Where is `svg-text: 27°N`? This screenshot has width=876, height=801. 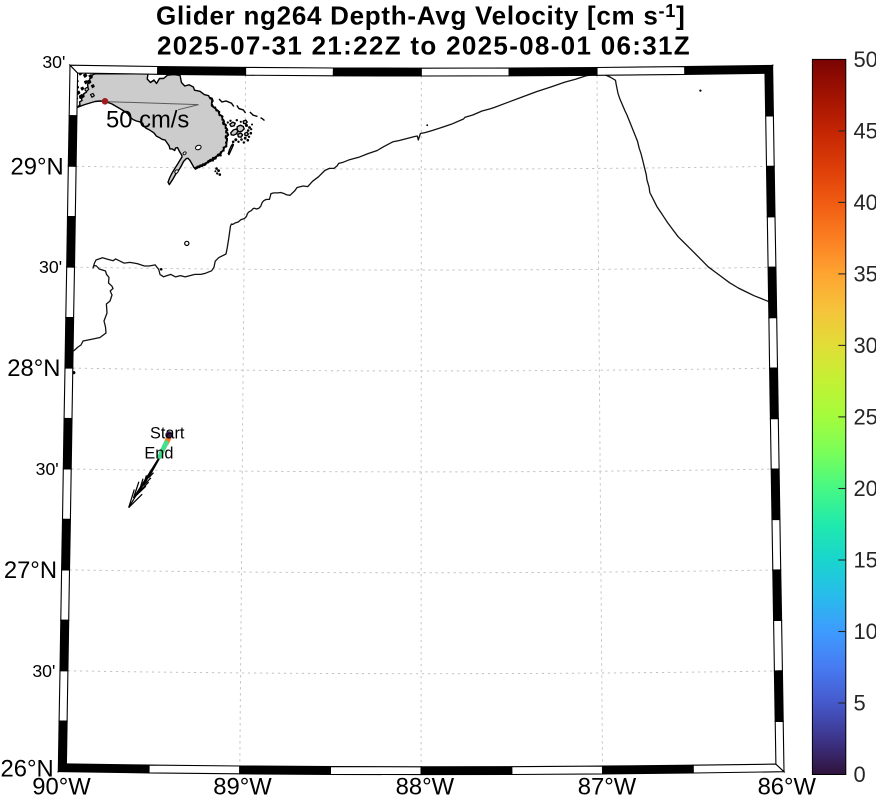
svg-text: 27°N is located at coordinates (30, 570).